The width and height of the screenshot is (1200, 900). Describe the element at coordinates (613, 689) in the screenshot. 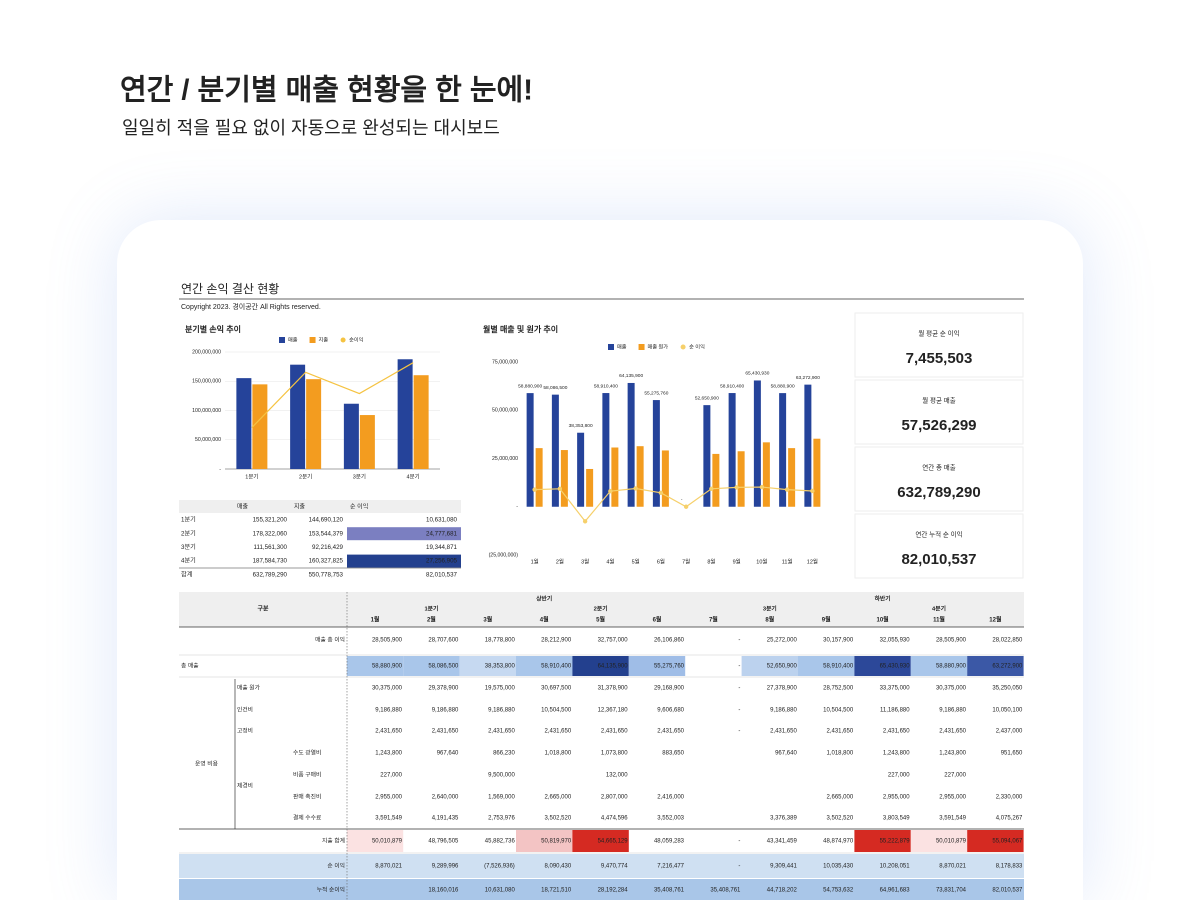

I see `cell: 31,378,900` at that location.